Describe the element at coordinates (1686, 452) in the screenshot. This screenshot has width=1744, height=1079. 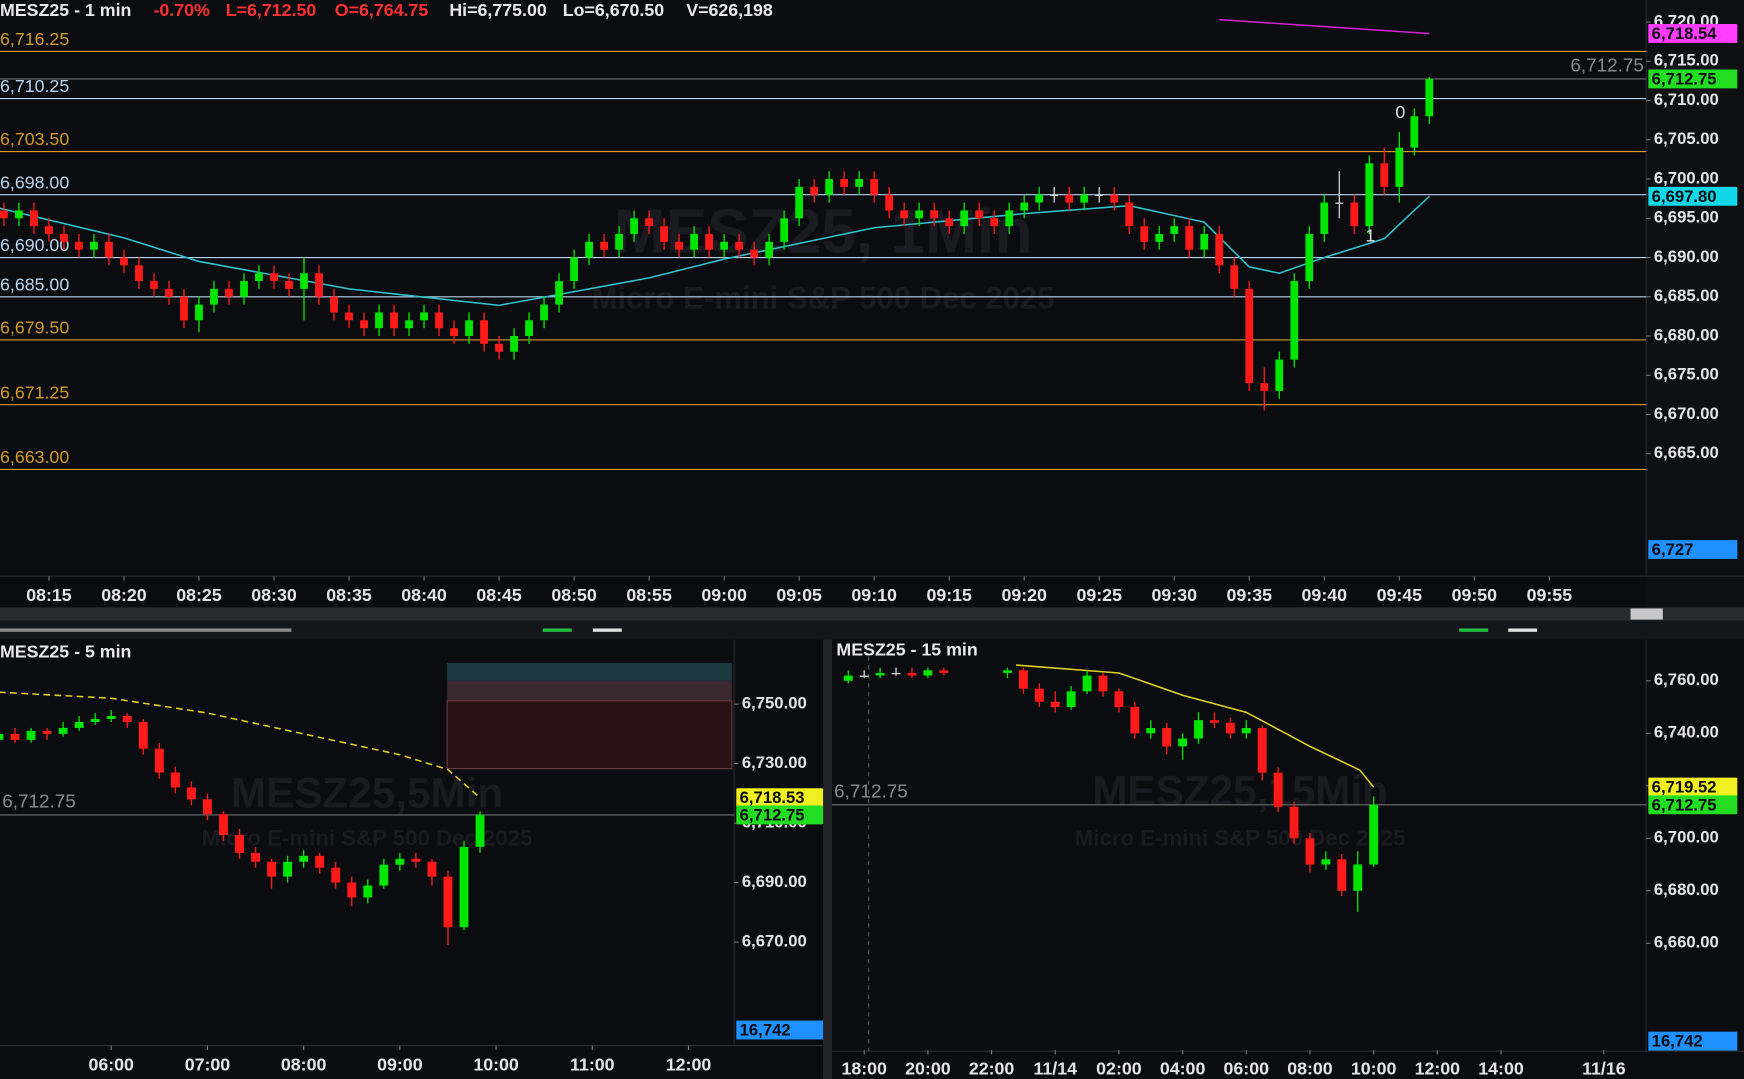
I see `y-tick-label: 6,665.00` at that location.